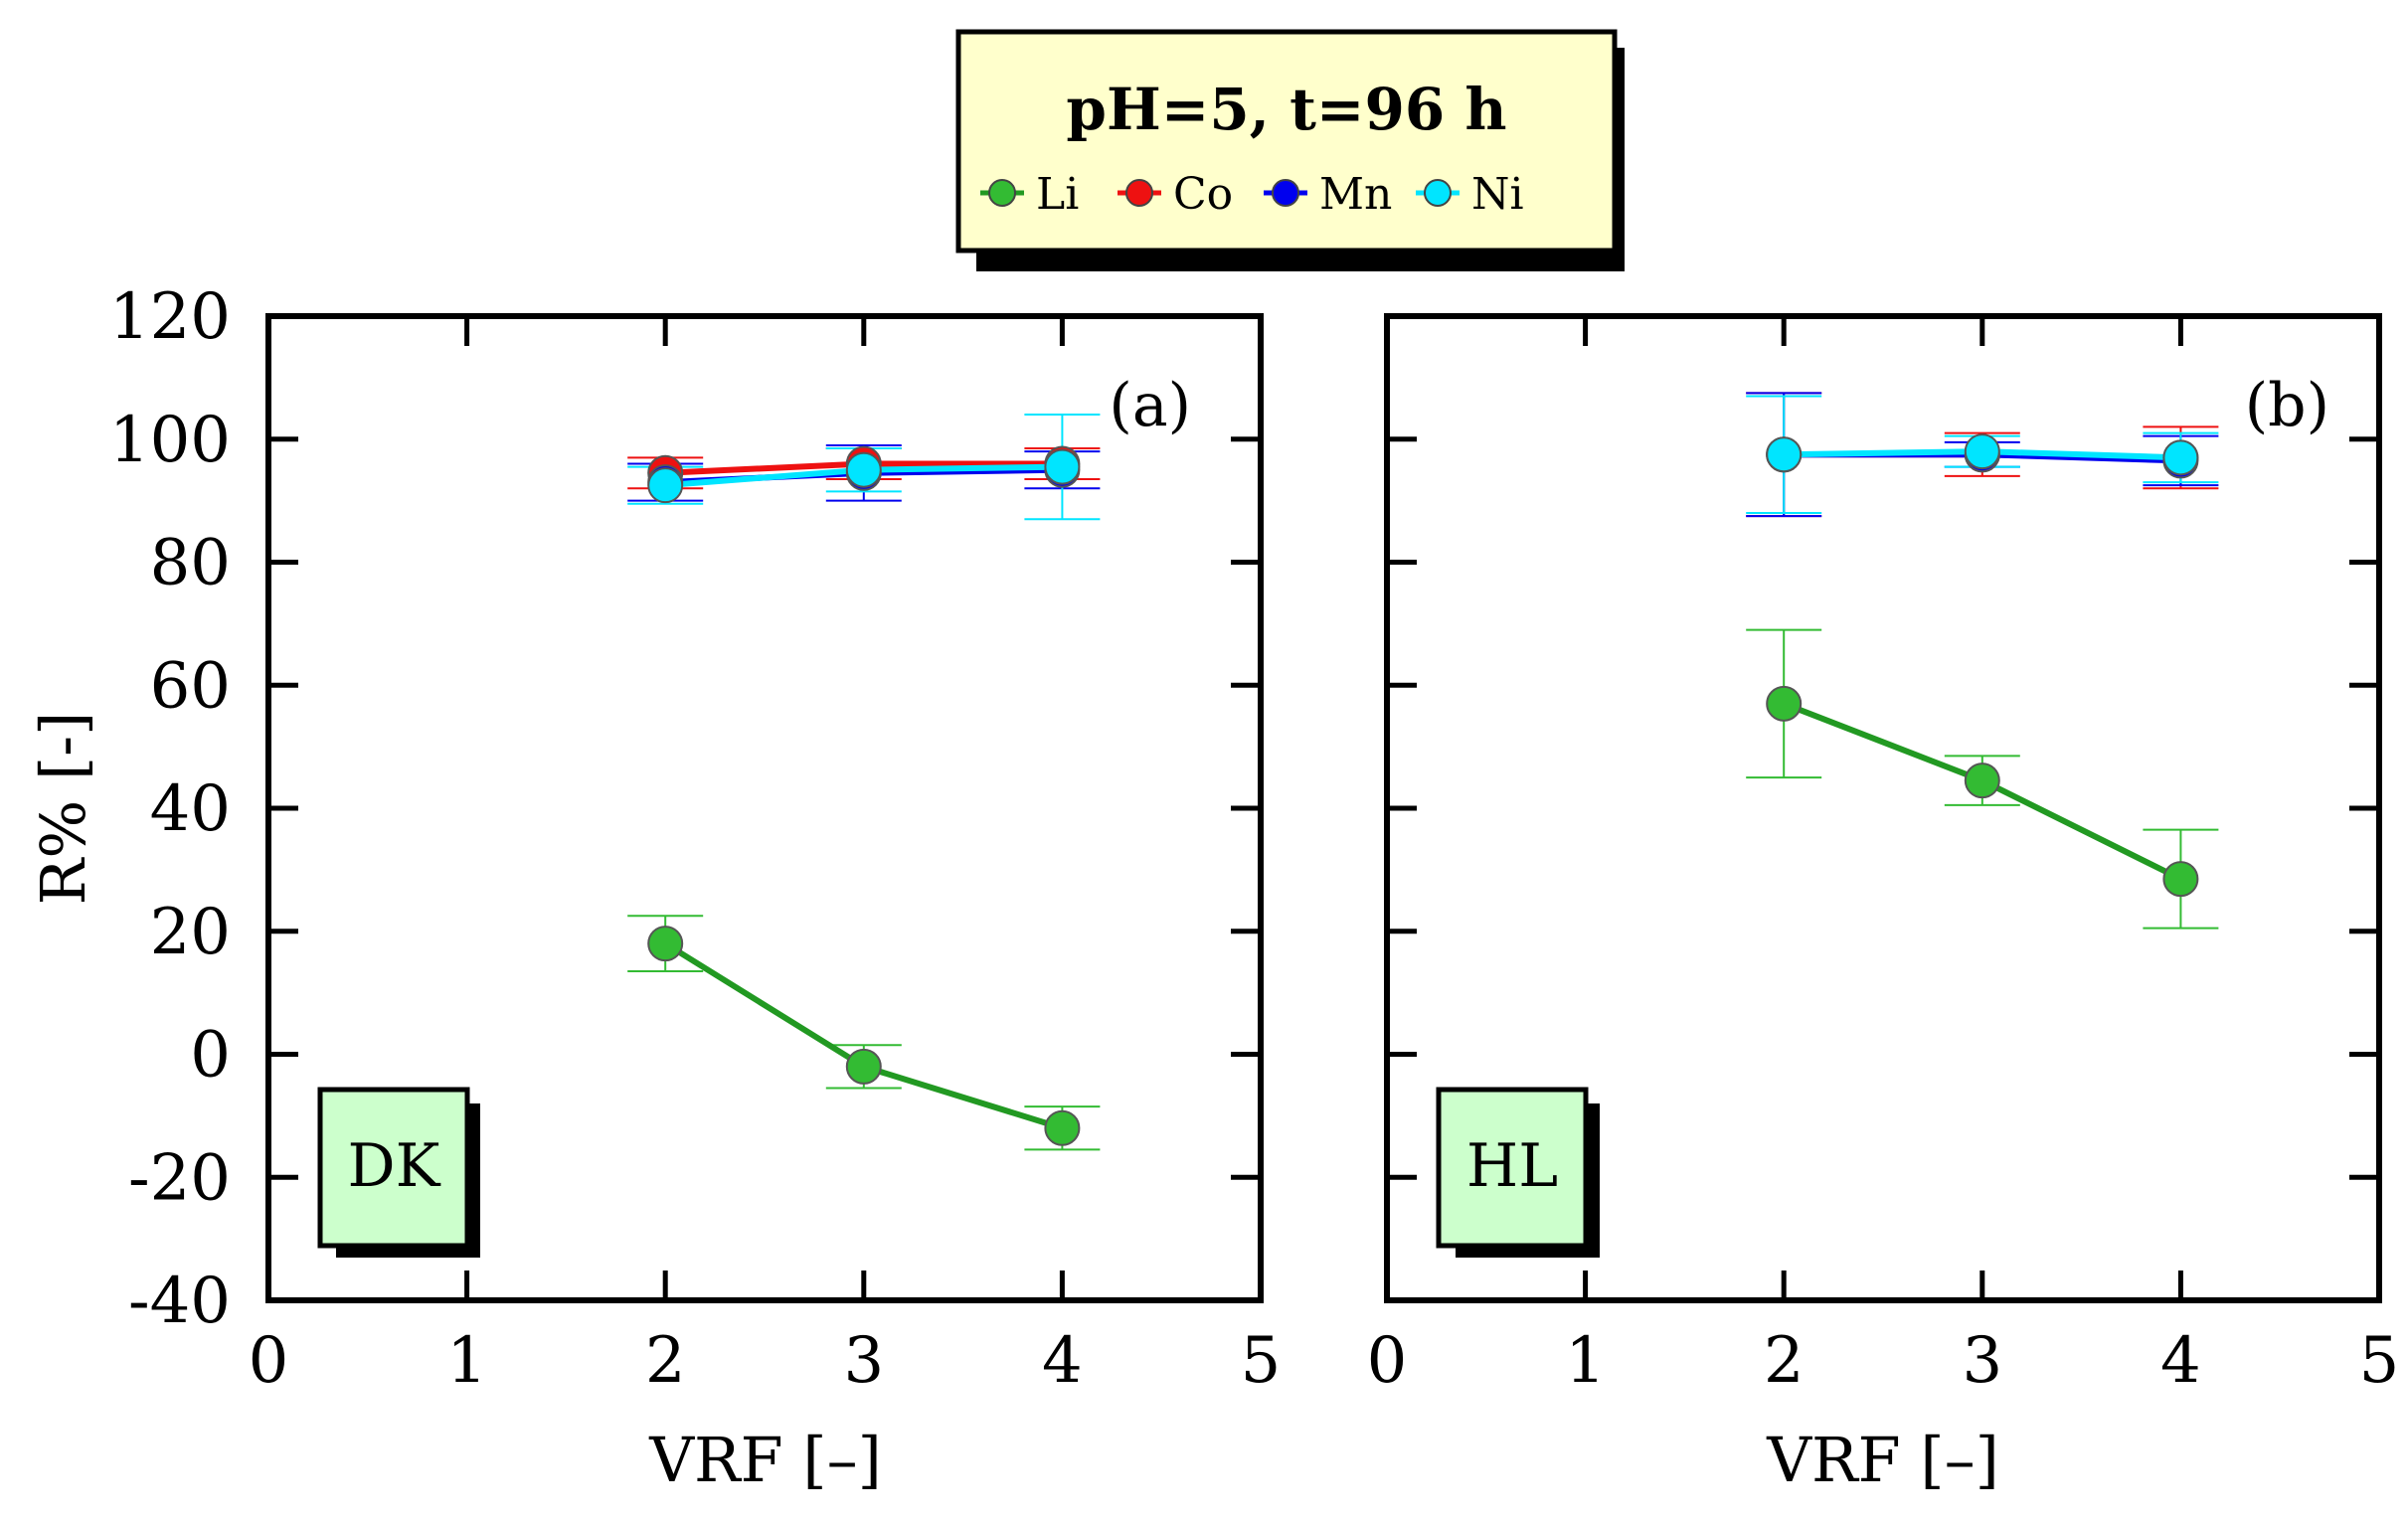  Describe the element at coordinates (1882, 1460) in the screenshot. I see `panel-b-xlabel: VRF [–]` at that location.